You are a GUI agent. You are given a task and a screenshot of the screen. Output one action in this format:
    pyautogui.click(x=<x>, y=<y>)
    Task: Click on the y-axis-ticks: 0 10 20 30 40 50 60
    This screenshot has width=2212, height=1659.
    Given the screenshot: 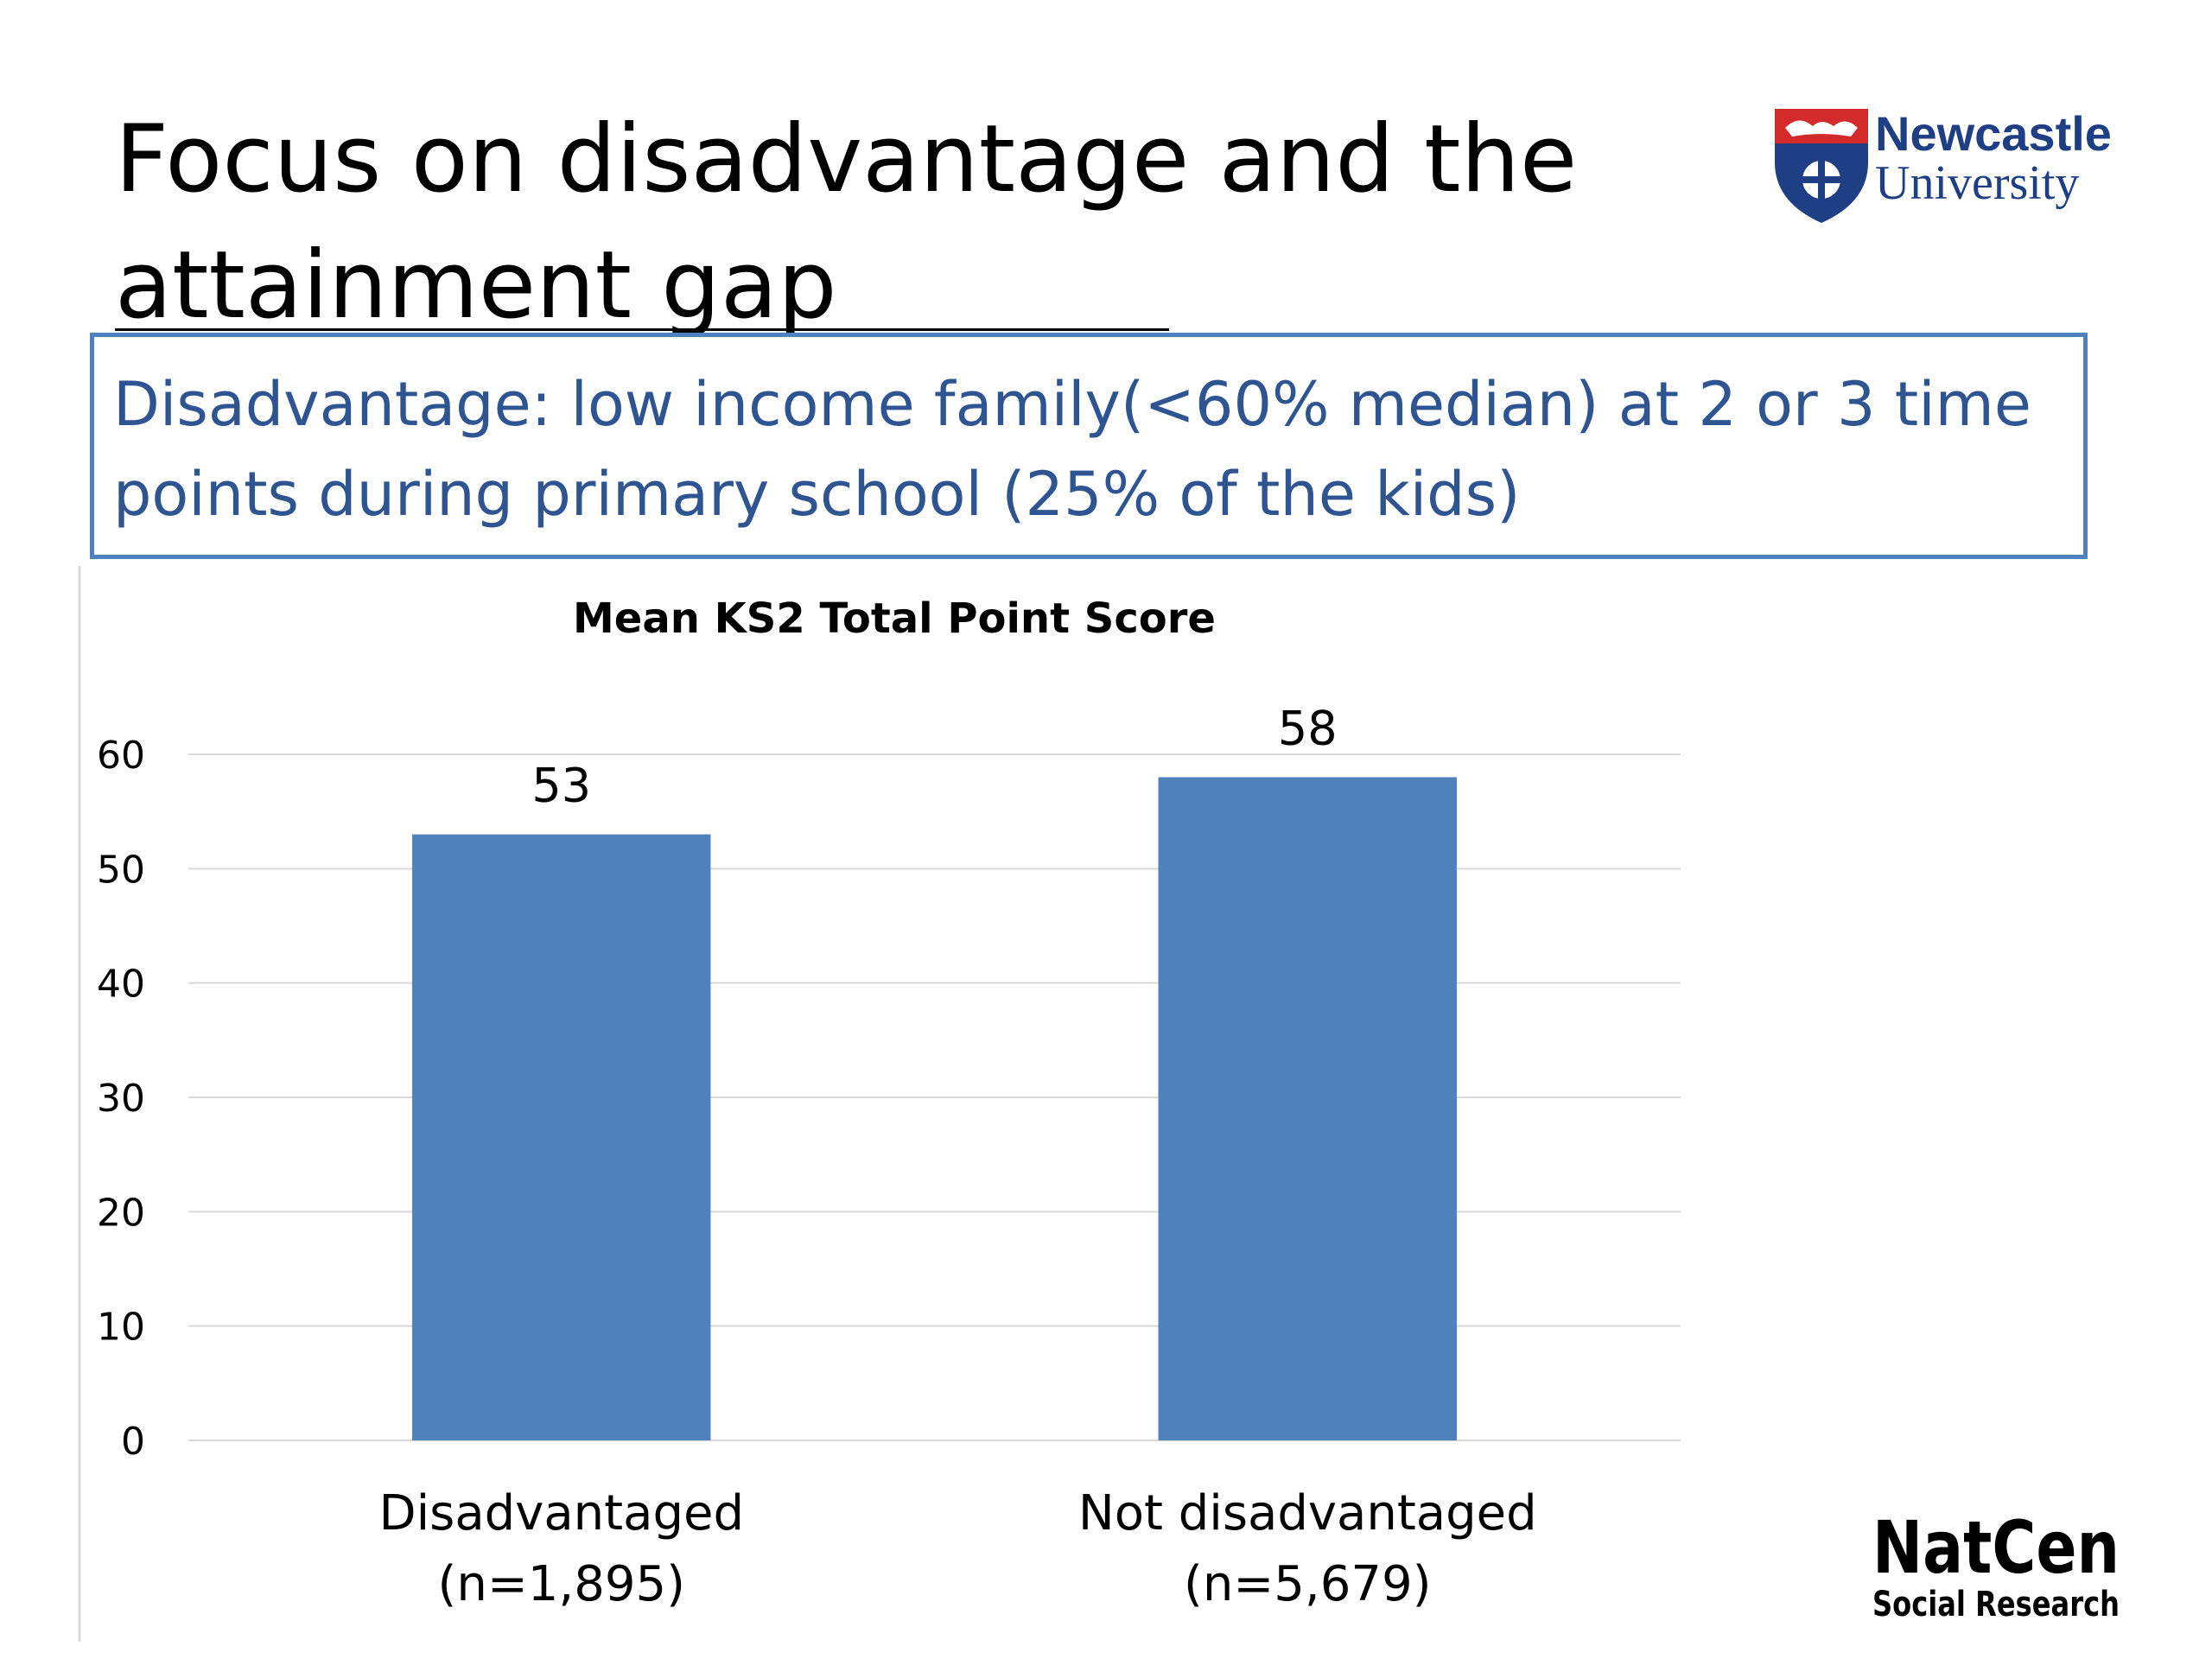 What is the action you would take?
    pyautogui.click(x=121, y=1099)
    